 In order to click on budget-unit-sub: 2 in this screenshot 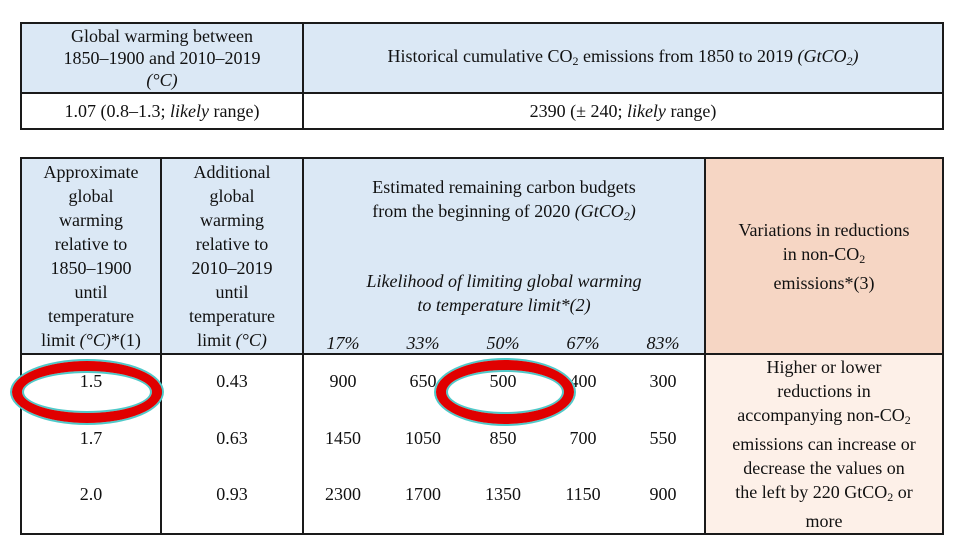, I will do `click(626, 216)`.